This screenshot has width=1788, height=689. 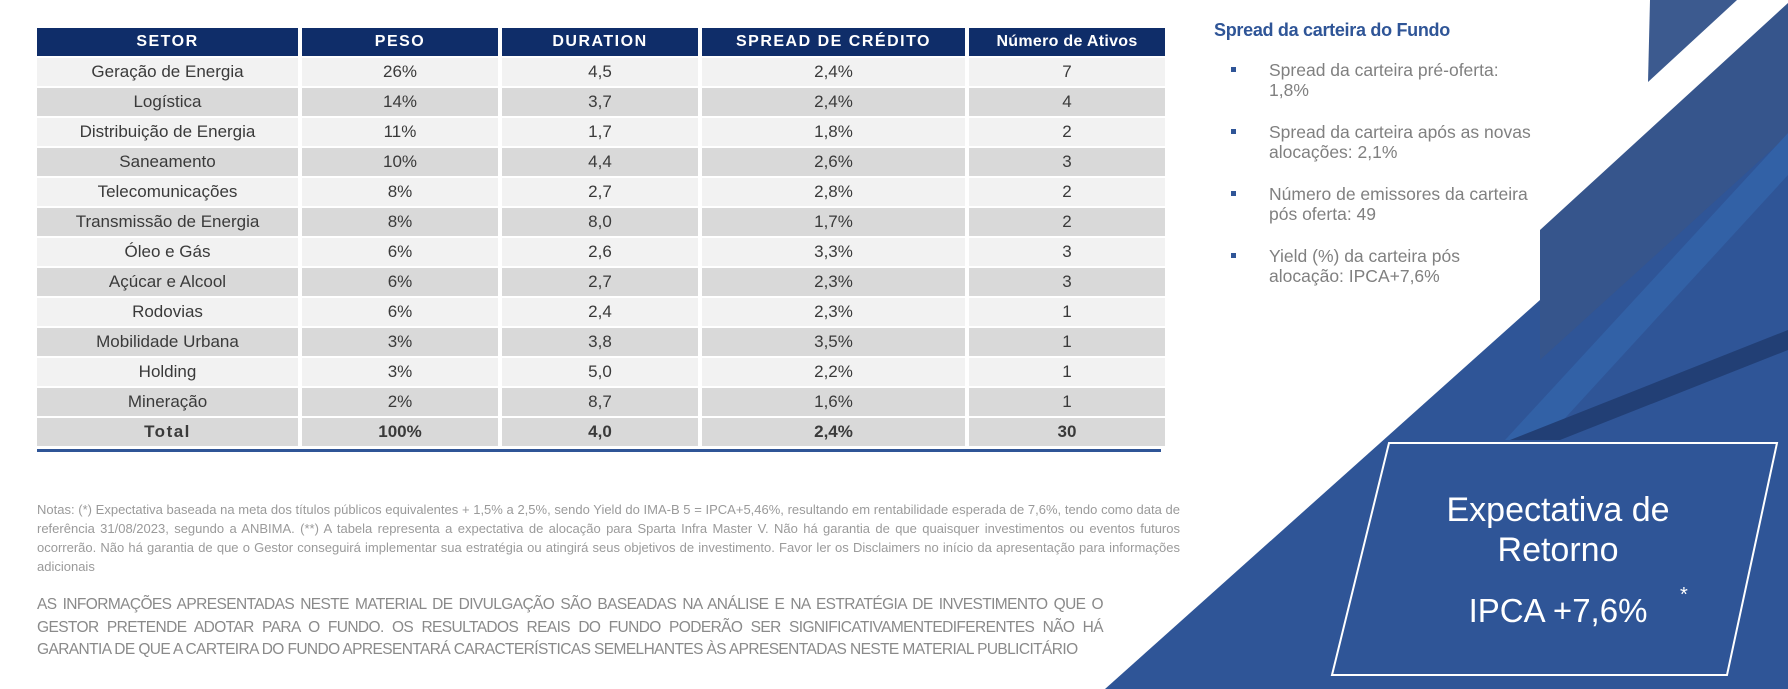 I want to click on cell: Logística, so click(x=167, y=102).